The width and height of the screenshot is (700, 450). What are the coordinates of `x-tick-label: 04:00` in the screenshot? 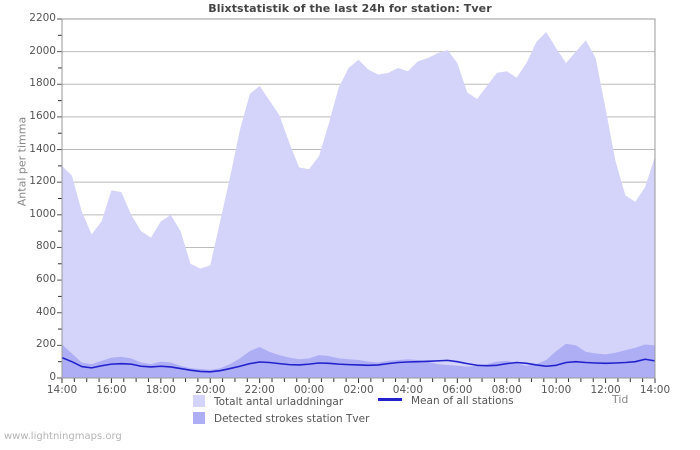 It's located at (408, 390).